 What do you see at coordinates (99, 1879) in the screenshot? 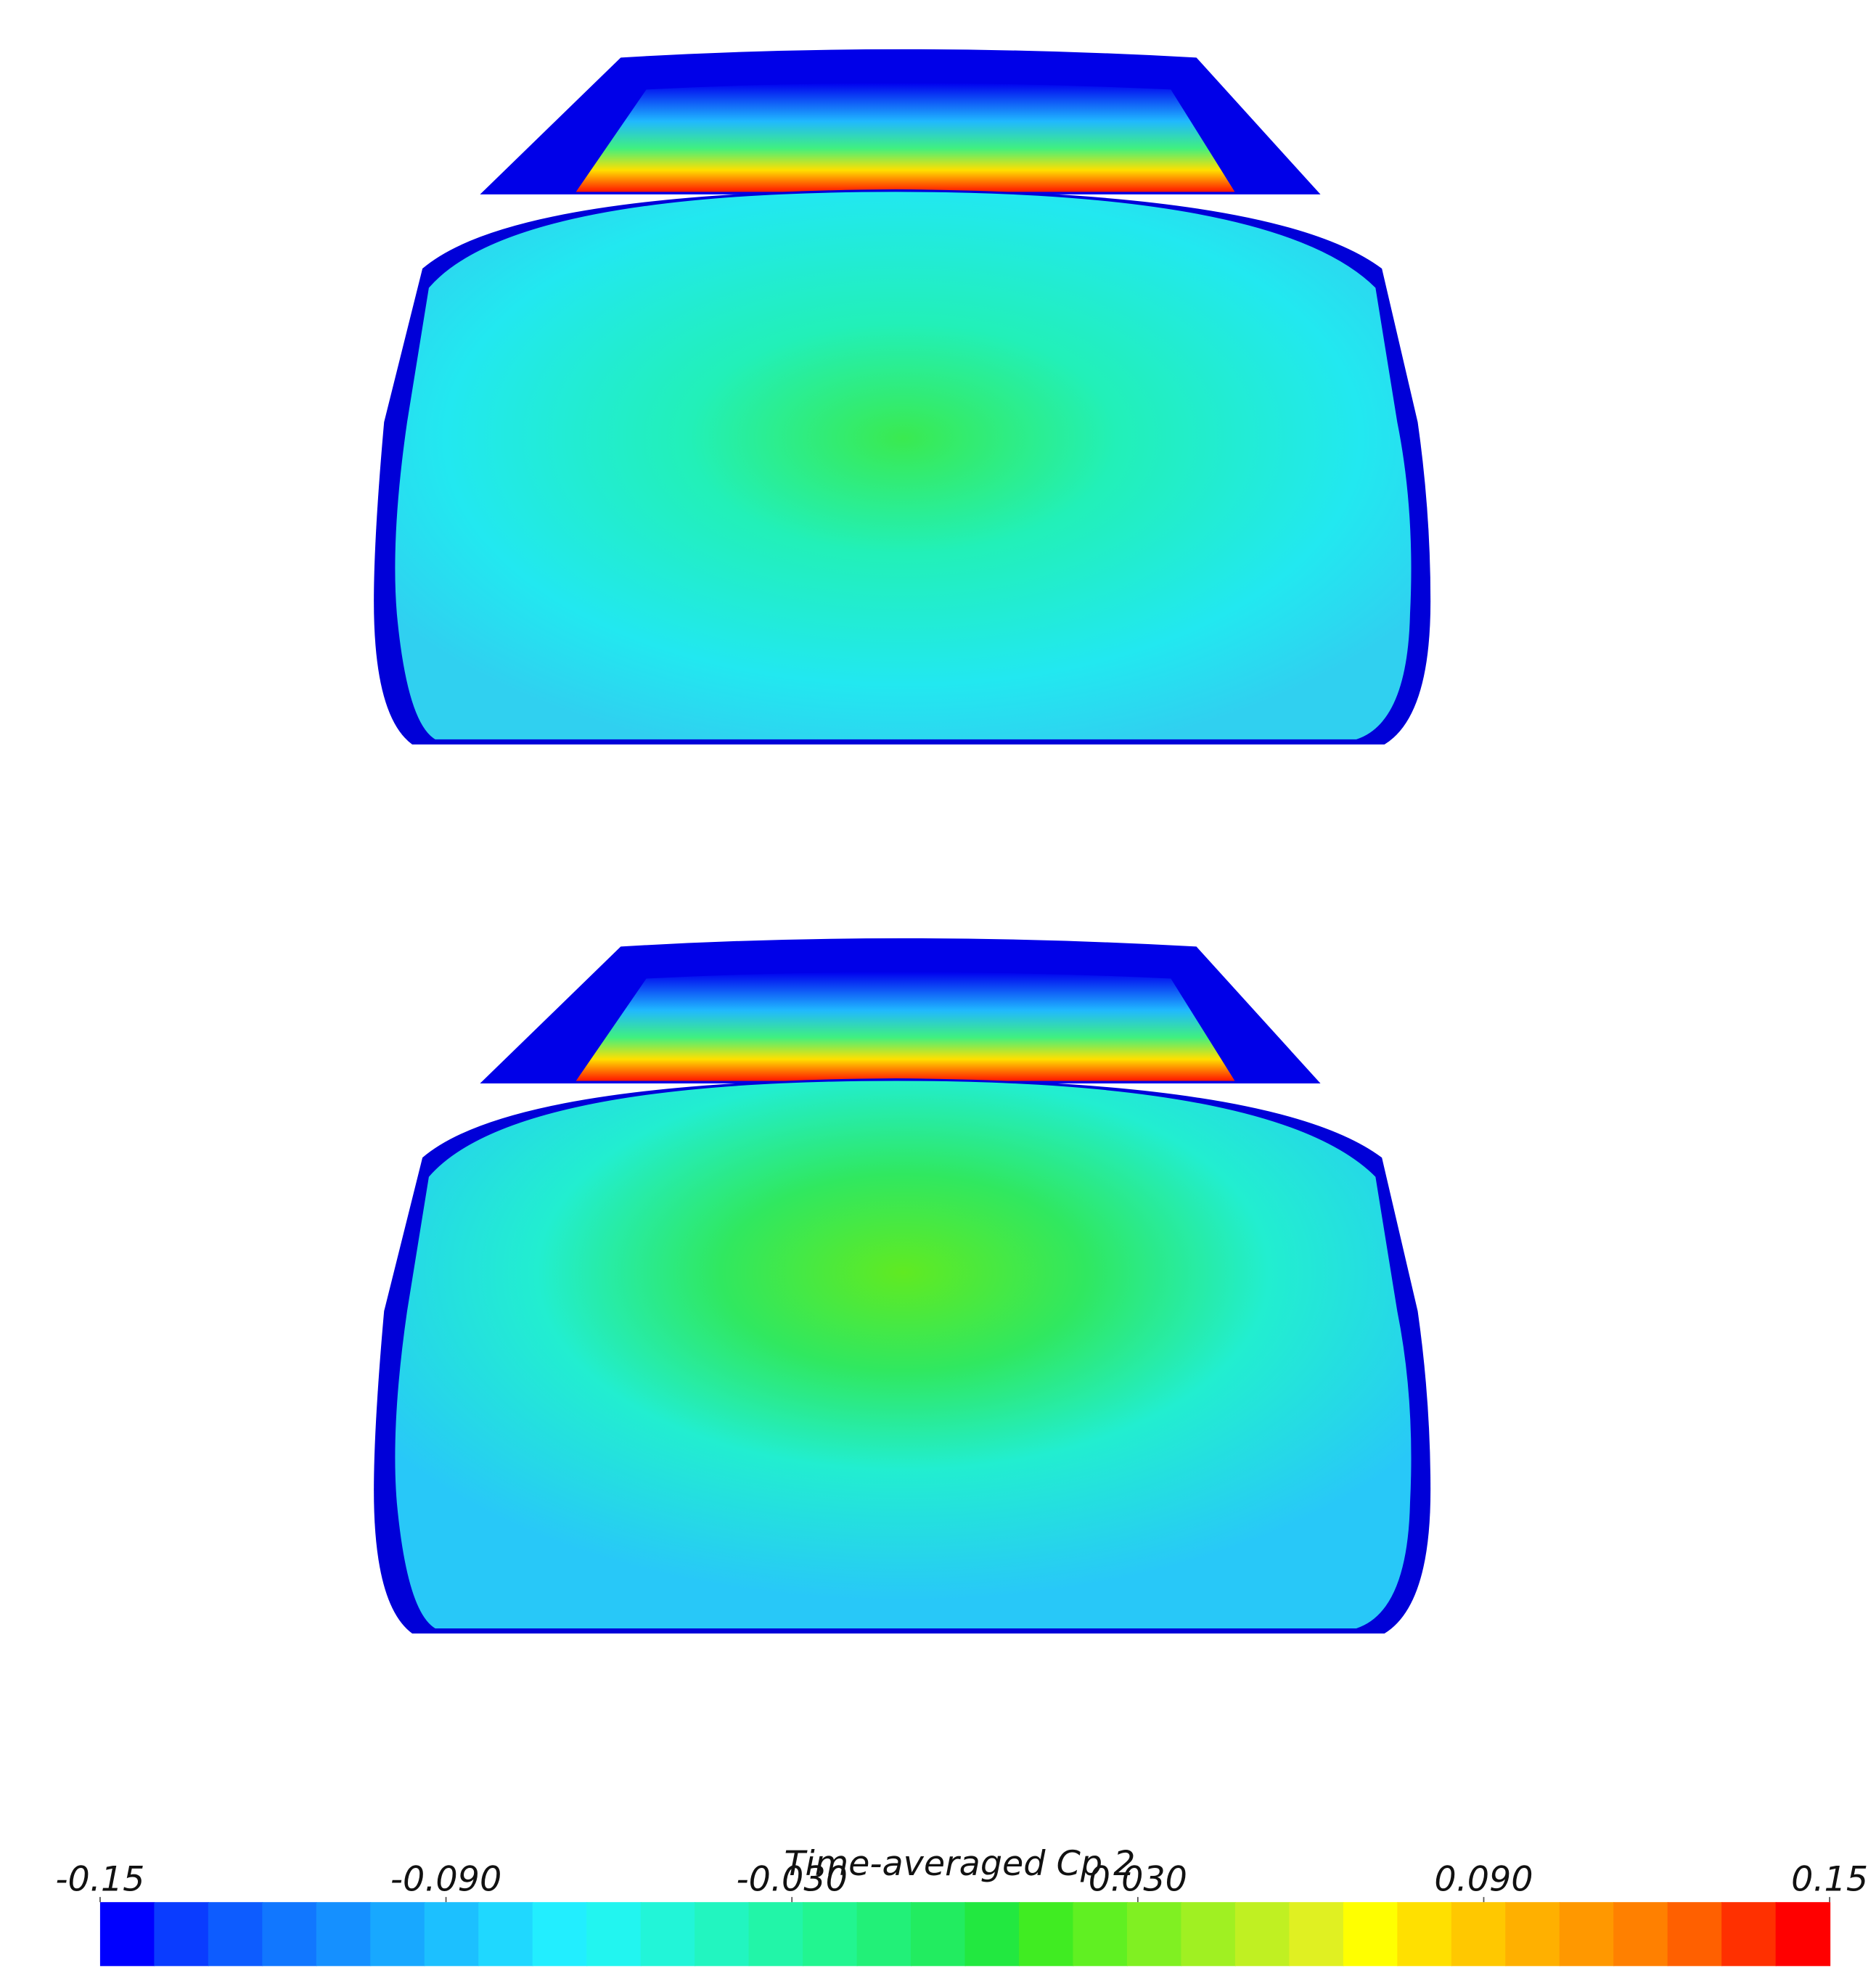
I see `tick-label: -0.15` at bounding box center [99, 1879].